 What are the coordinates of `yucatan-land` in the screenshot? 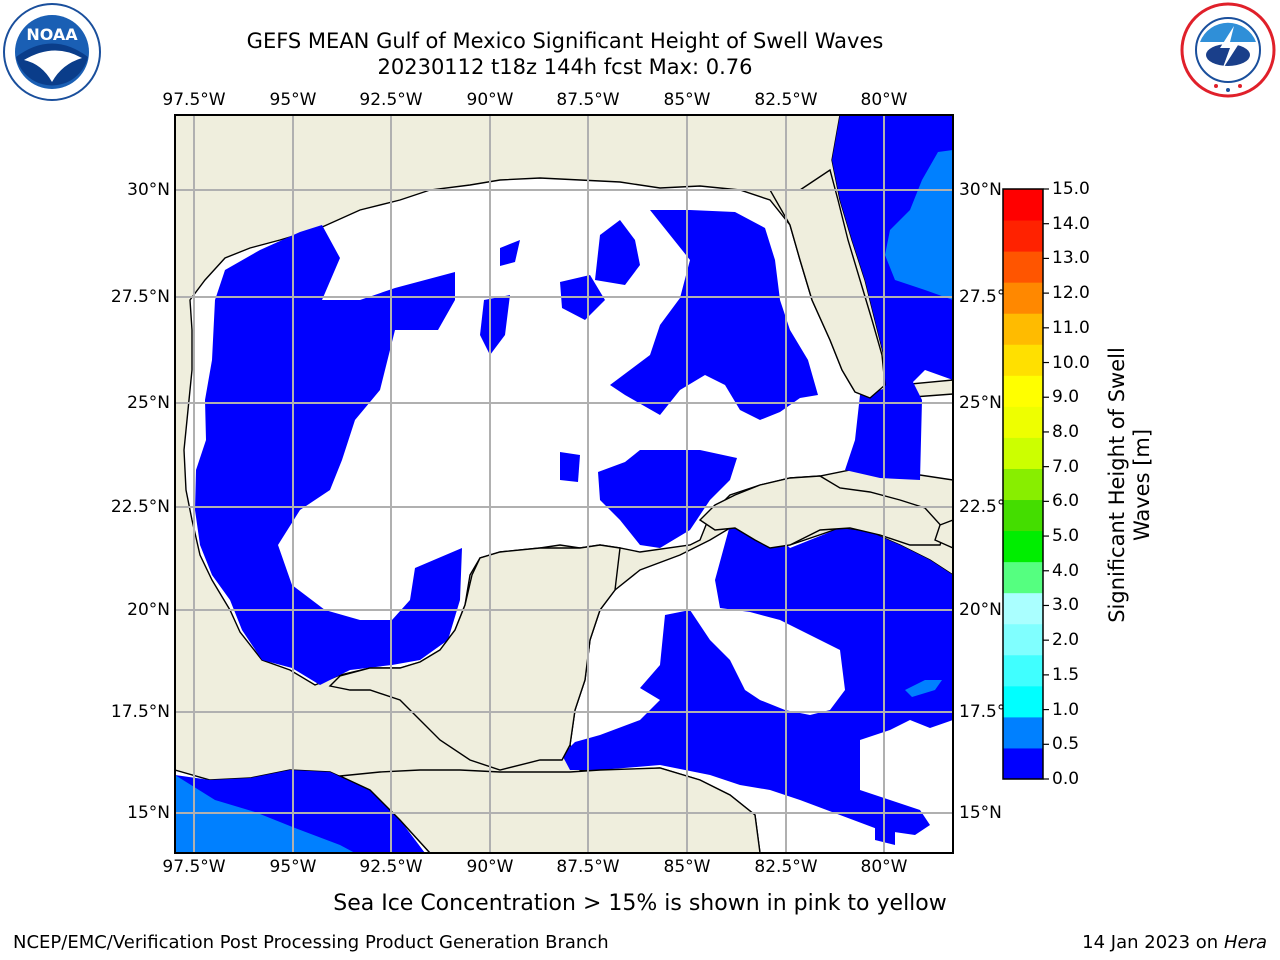 It's located at (474, 657).